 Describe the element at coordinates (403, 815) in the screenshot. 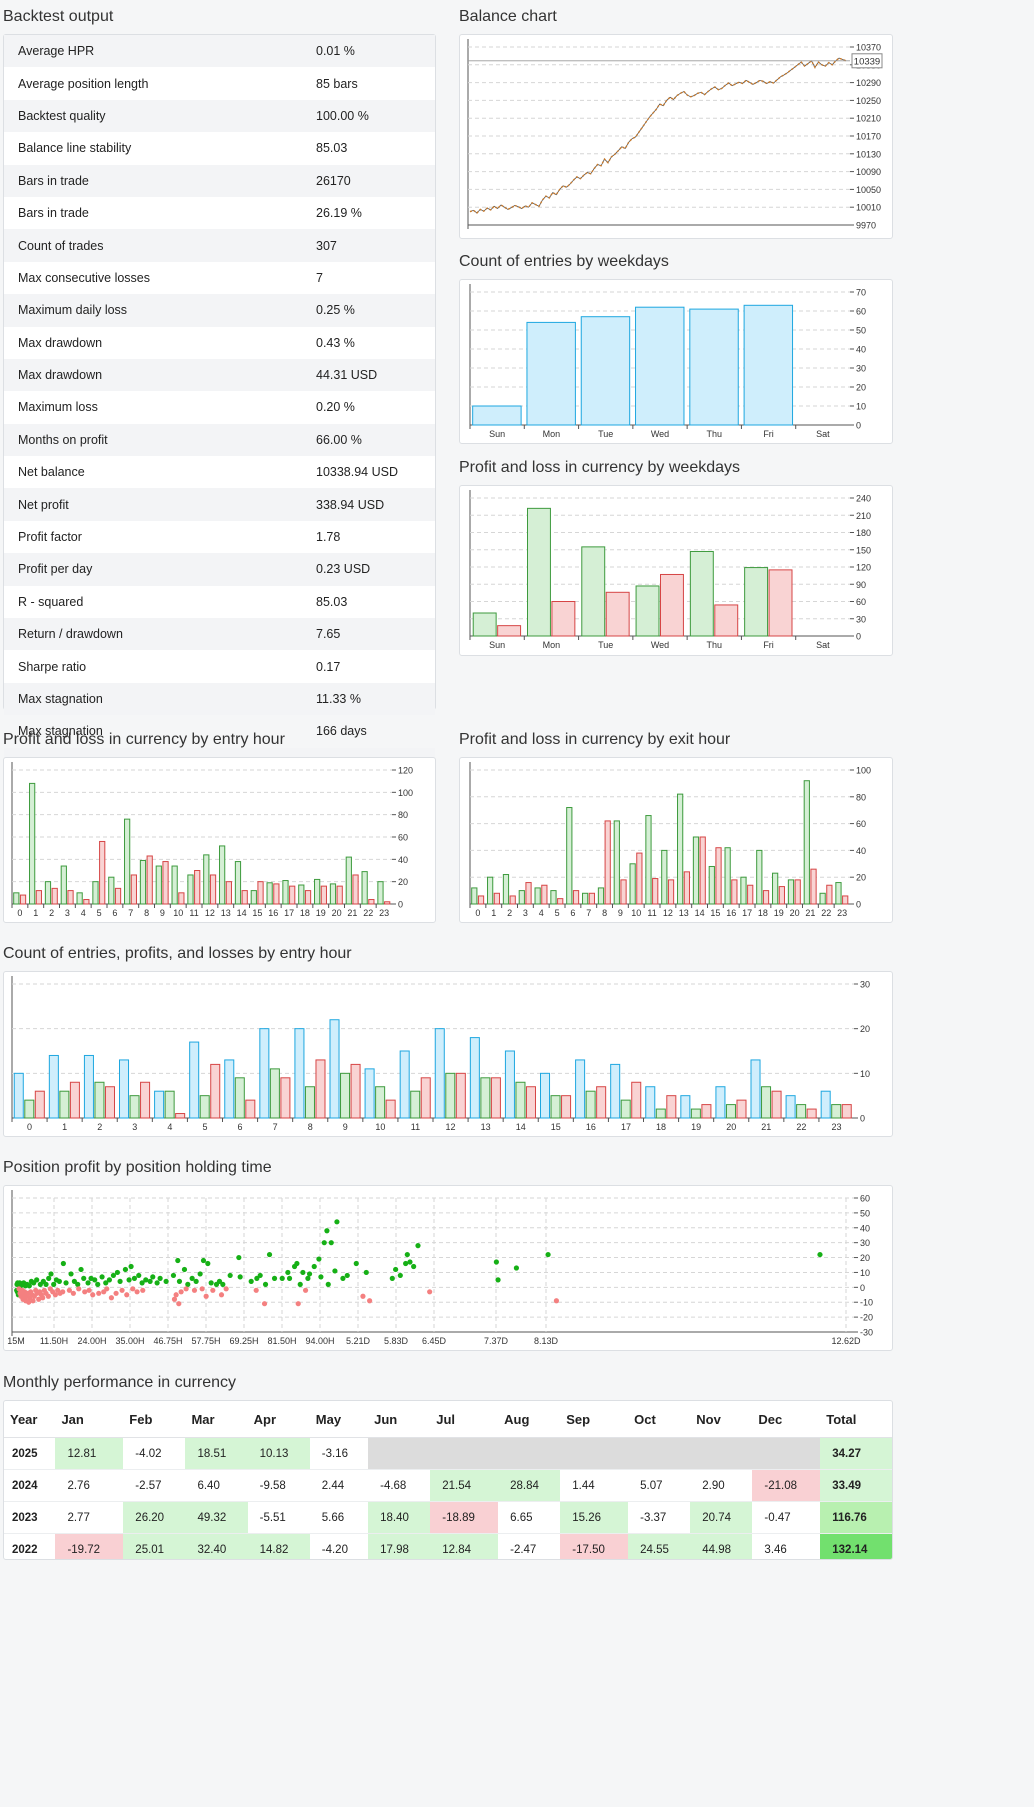

I see `y-tick-label: 80` at that location.